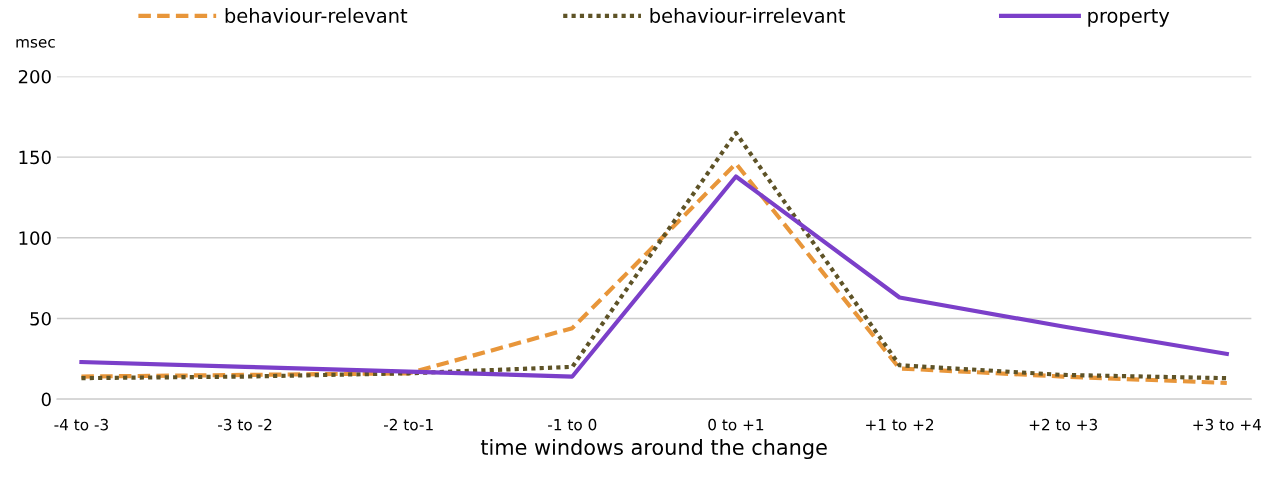 The width and height of the screenshot is (1264, 478). Describe the element at coordinates (572, 424) in the screenshot. I see `x-tick-label: -1 to 0` at that location.